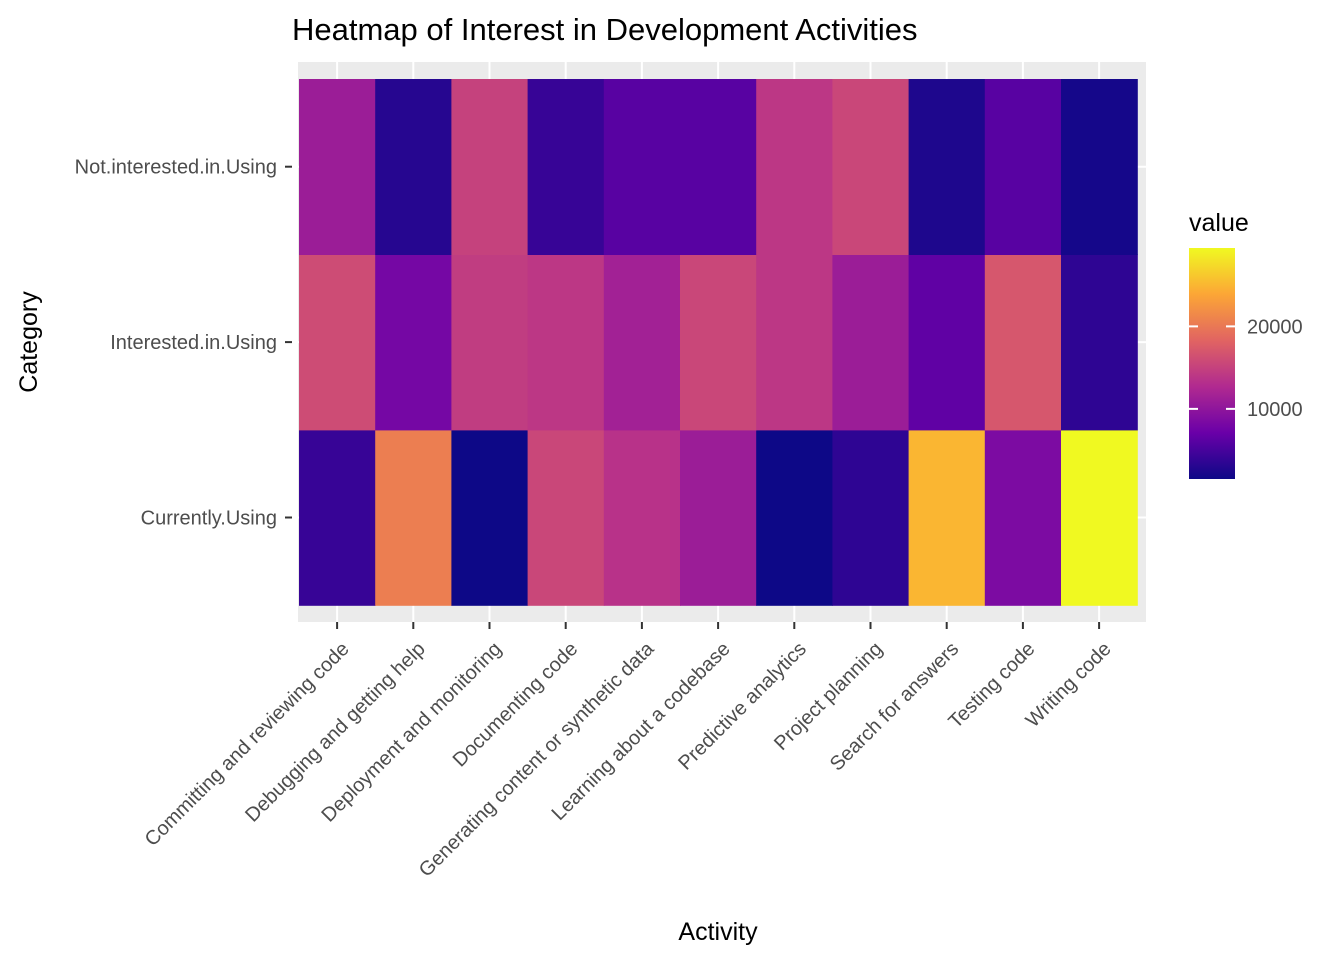  I want to click on y-tick-label: Not.interested.in.Using, so click(176, 168).